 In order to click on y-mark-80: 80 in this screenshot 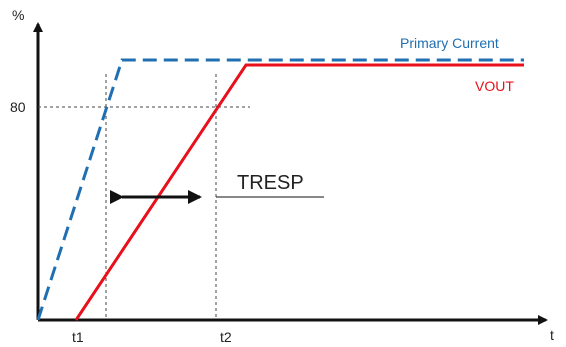, I will do `click(18, 107)`.